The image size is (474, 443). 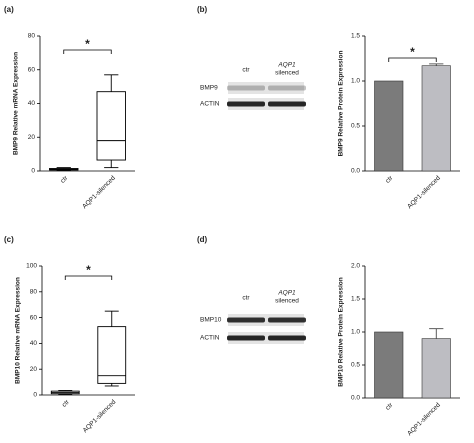 What do you see at coordinates (18, 330) in the screenshot?
I see `y-axis-label: BMP10 Relative mRNA Expression` at bounding box center [18, 330].